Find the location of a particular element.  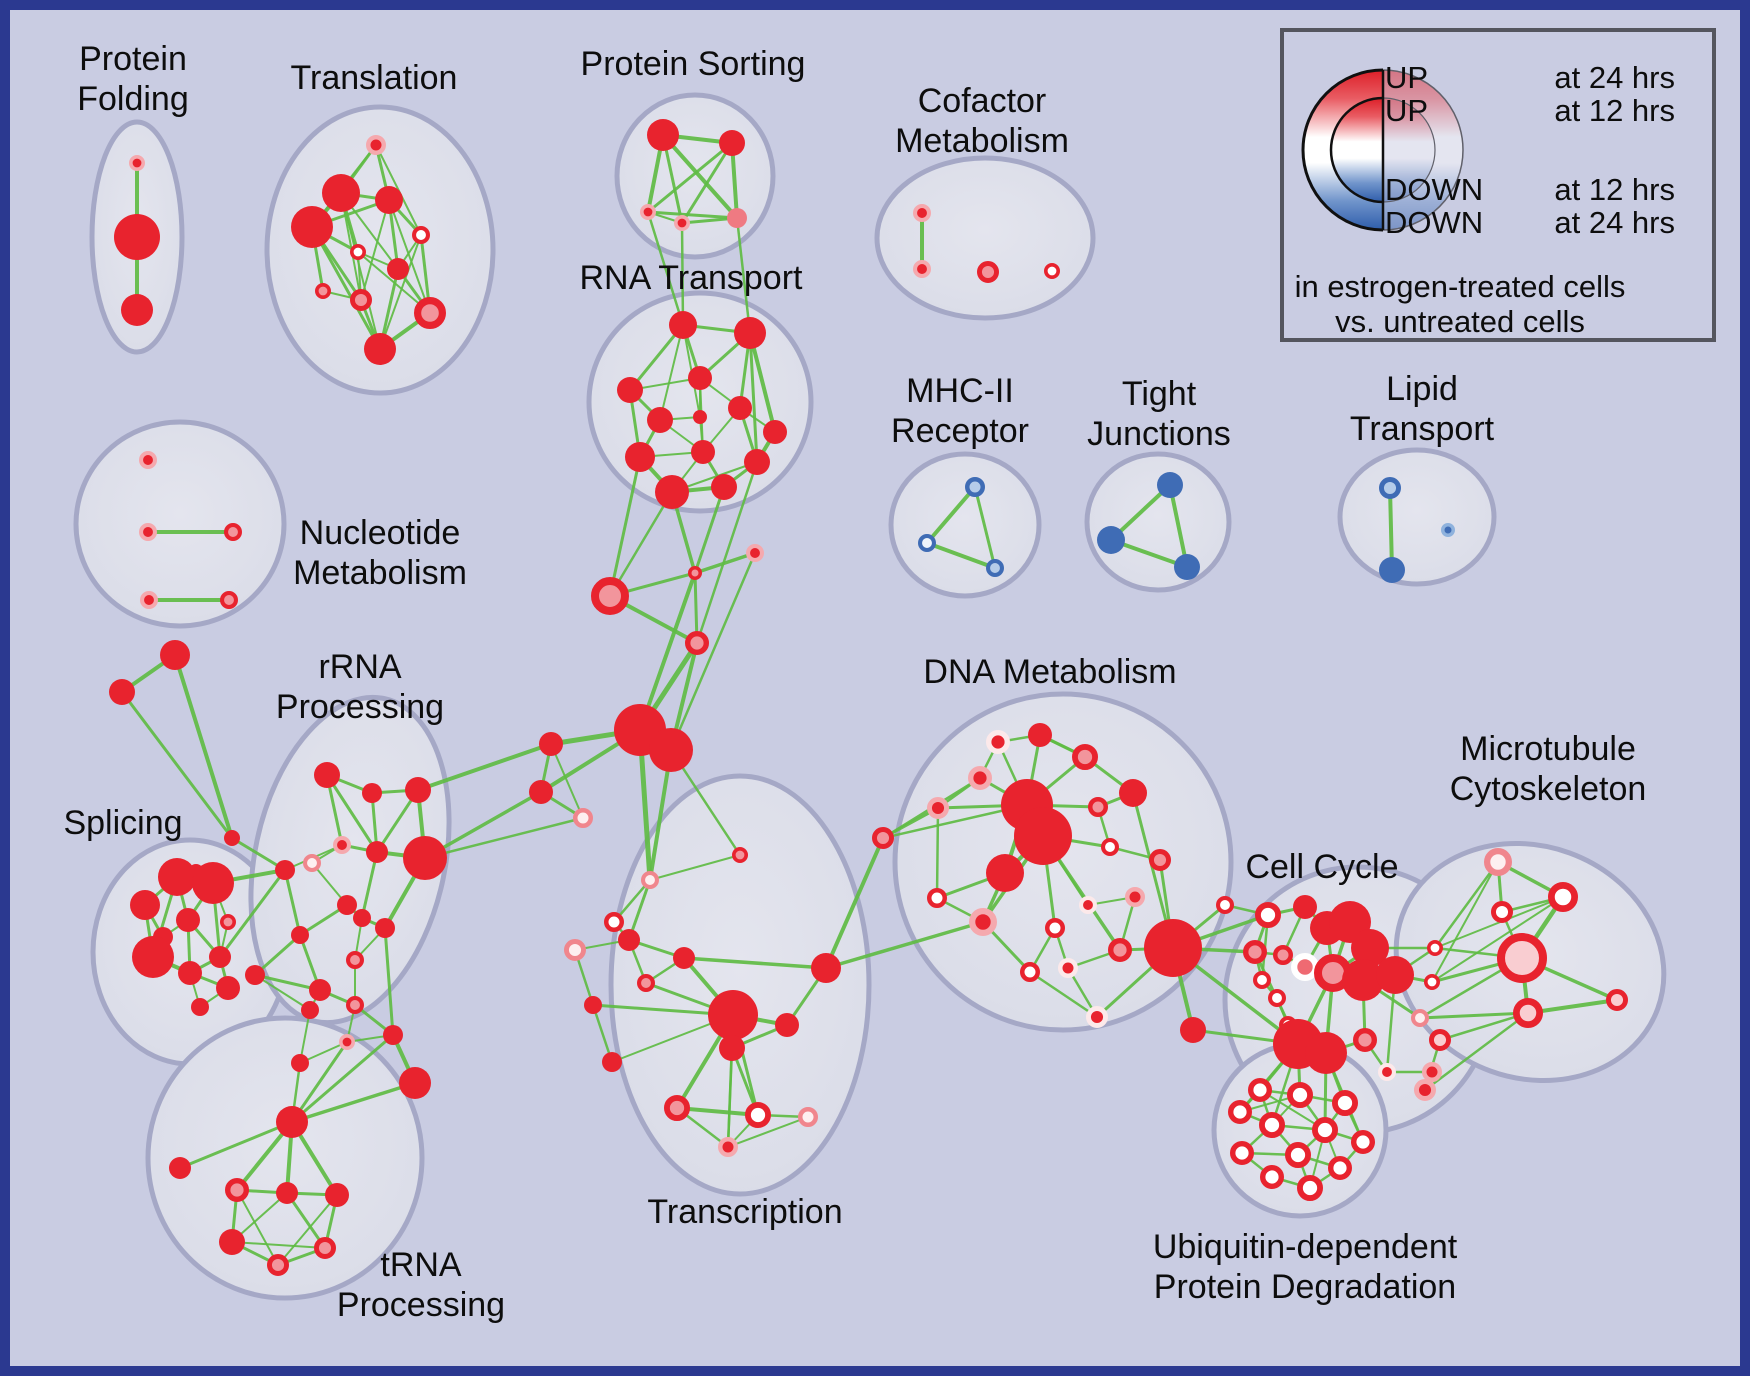

graph-node-mc1 is located at coordinates (1563, 897).